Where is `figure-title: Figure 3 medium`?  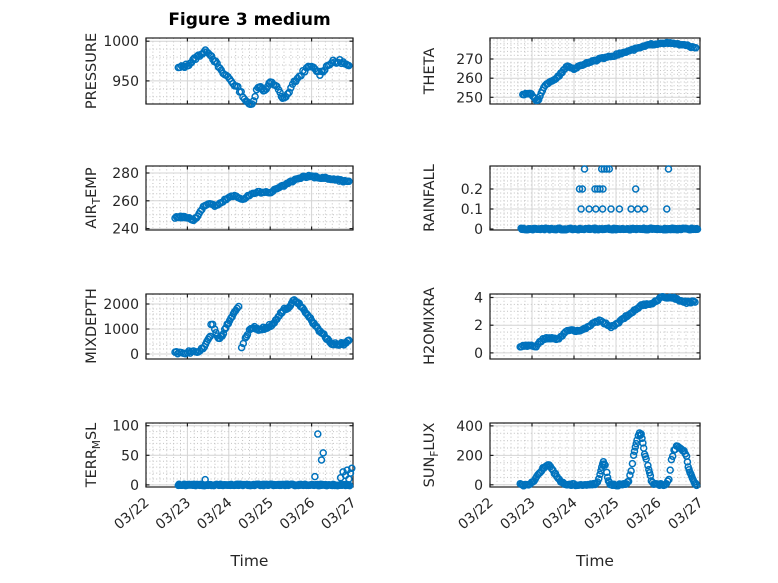 figure-title: Figure 3 medium is located at coordinates (249, 20).